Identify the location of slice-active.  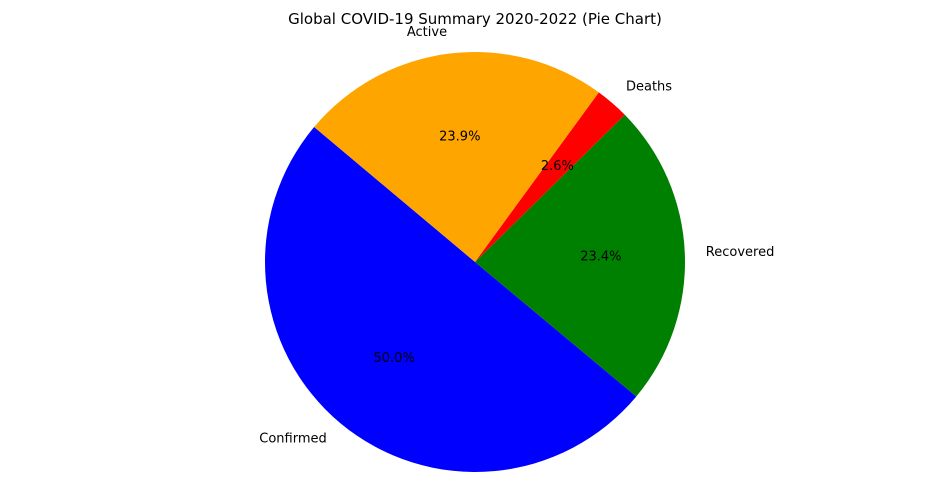
(456, 157).